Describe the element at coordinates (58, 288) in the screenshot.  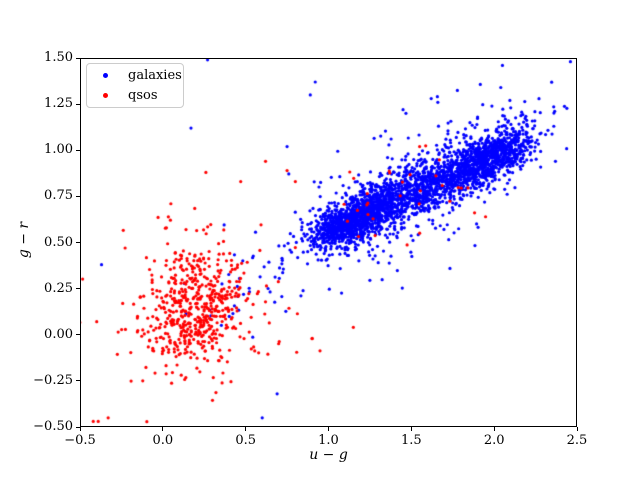
I see `y-tick-label: 0.25` at that location.